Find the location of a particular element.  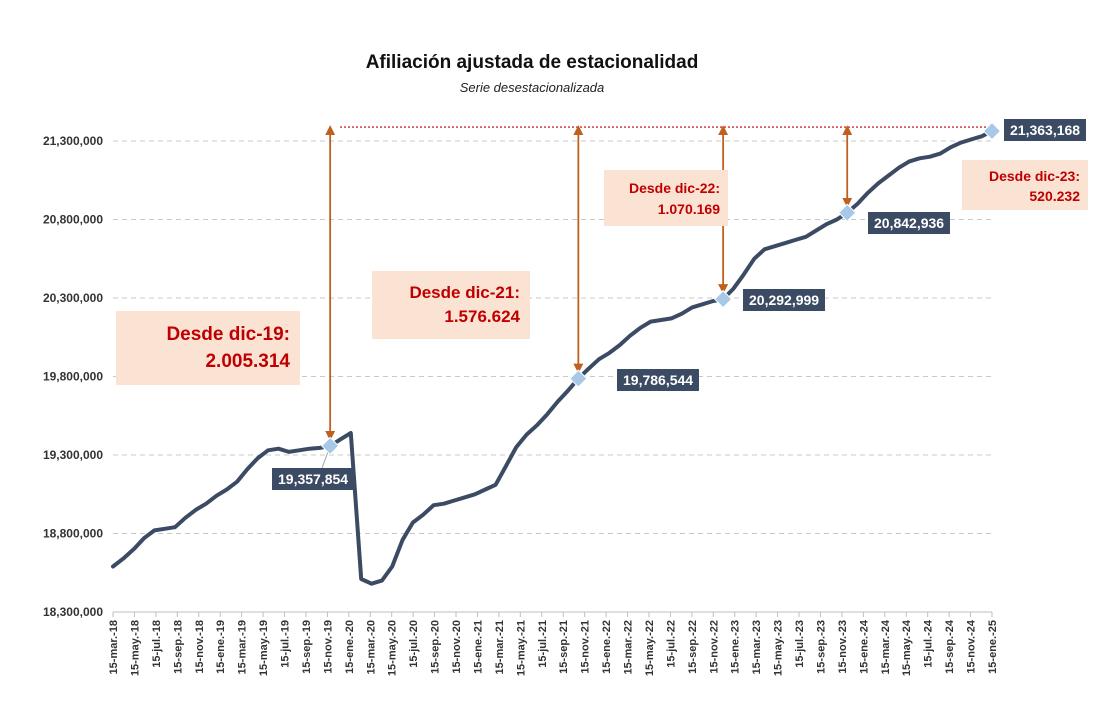

x-tick-label: 15-may.-20 is located at coordinates (393, 648).